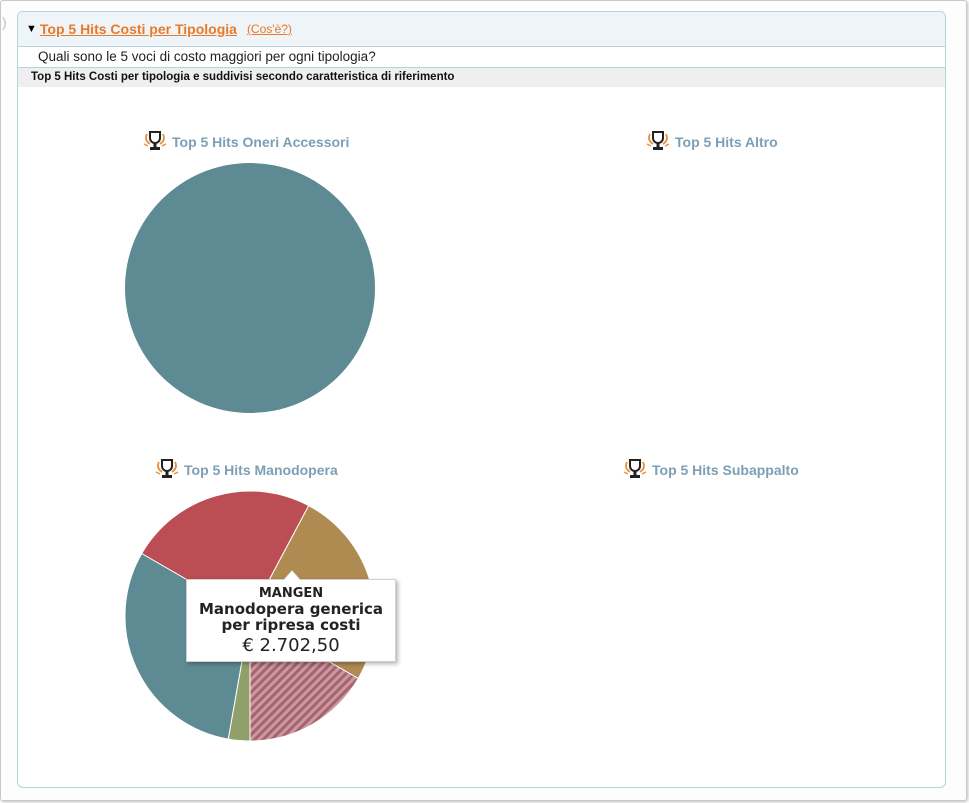  I want to click on tooltip-code: MANGEN, so click(291, 593).